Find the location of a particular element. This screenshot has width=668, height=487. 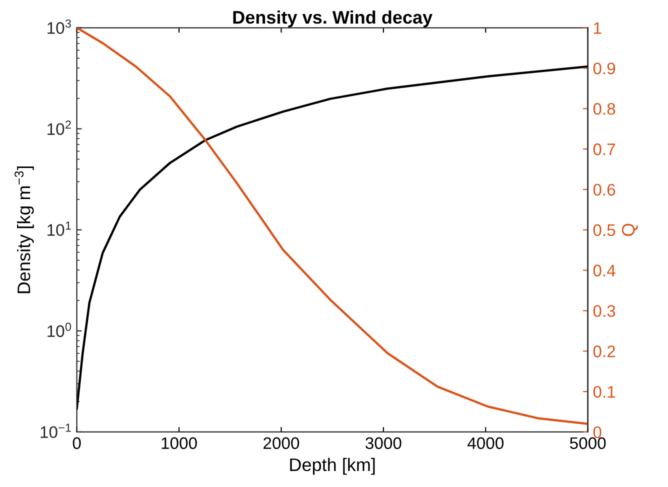

y2-tick-label: 0.6 is located at coordinates (604, 190).